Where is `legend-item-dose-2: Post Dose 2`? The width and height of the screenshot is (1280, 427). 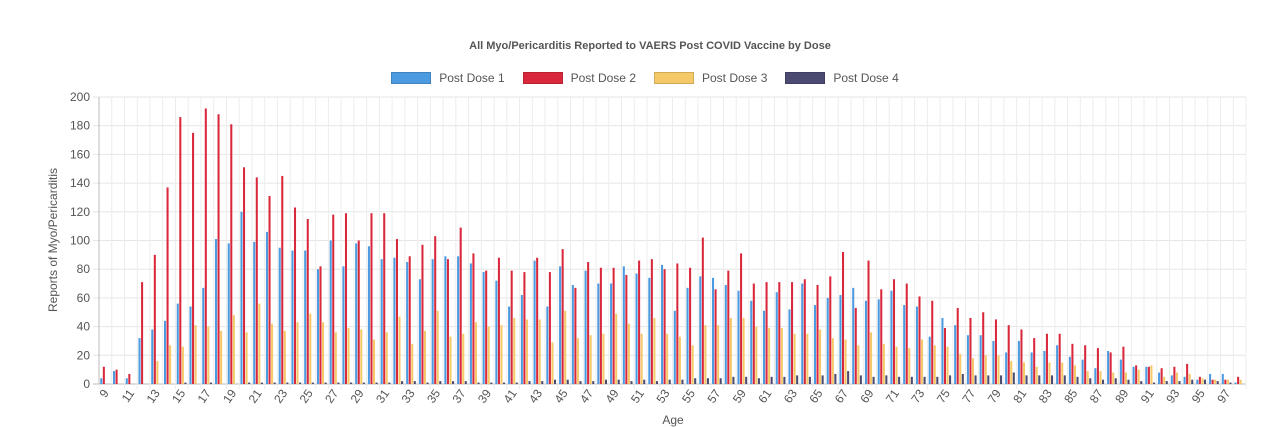
legend-item-dose-2: Post Dose 2 is located at coordinates (579, 78).